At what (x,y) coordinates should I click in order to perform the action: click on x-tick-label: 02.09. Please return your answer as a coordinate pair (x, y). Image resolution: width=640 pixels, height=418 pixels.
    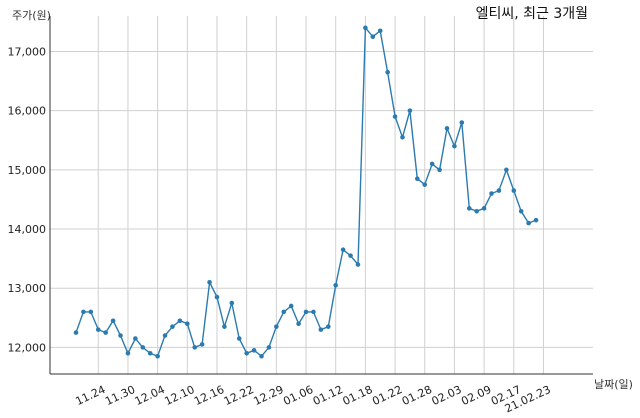
    Looking at the image, I should click on (476, 395).